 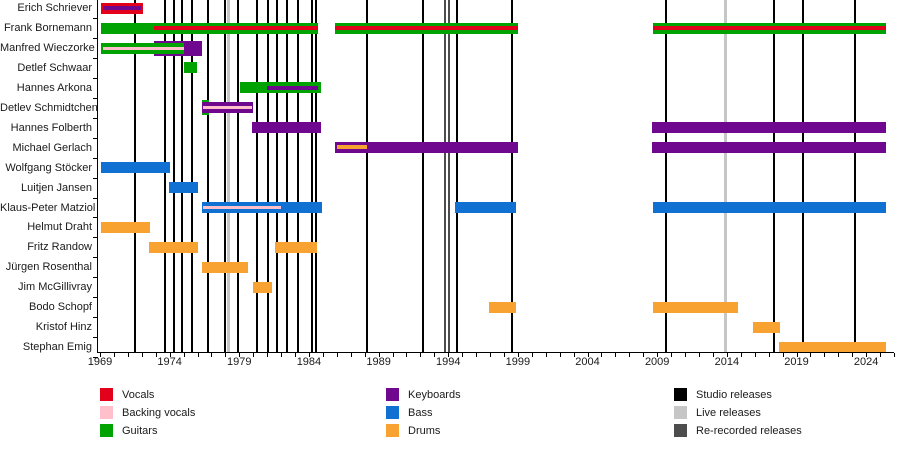 I want to click on member-label: Fritz Randow, so click(x=59, y=247).